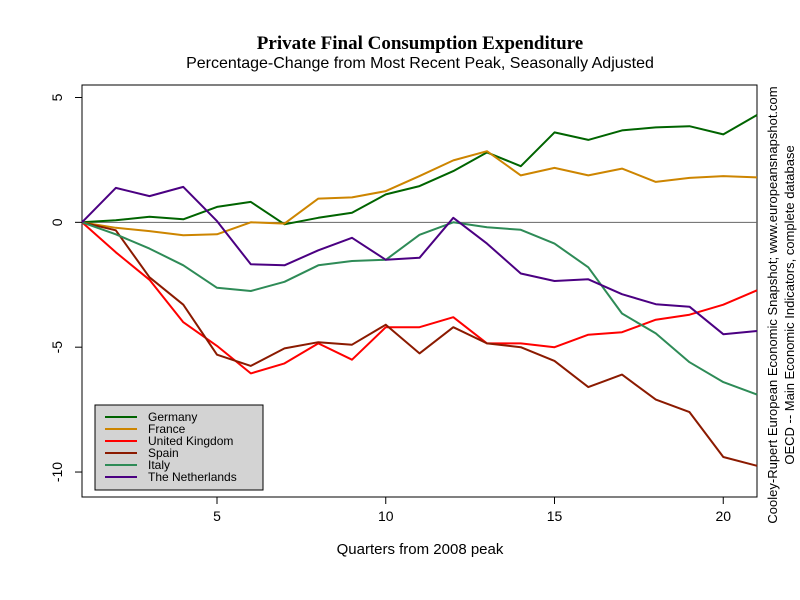  Describe the element at coordinates (172, 417) in the screenshot. I see `legend-label-germany: Germany` at that location.